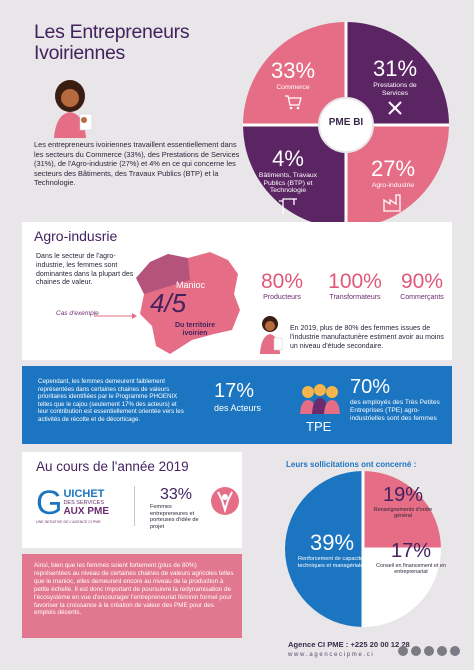 Image resolution: width=474 pixels, height=670 pixels. Describe the element at coordinates (168, 303) in the screenshot. I see `manioc-fraction: 4/5` at that location.